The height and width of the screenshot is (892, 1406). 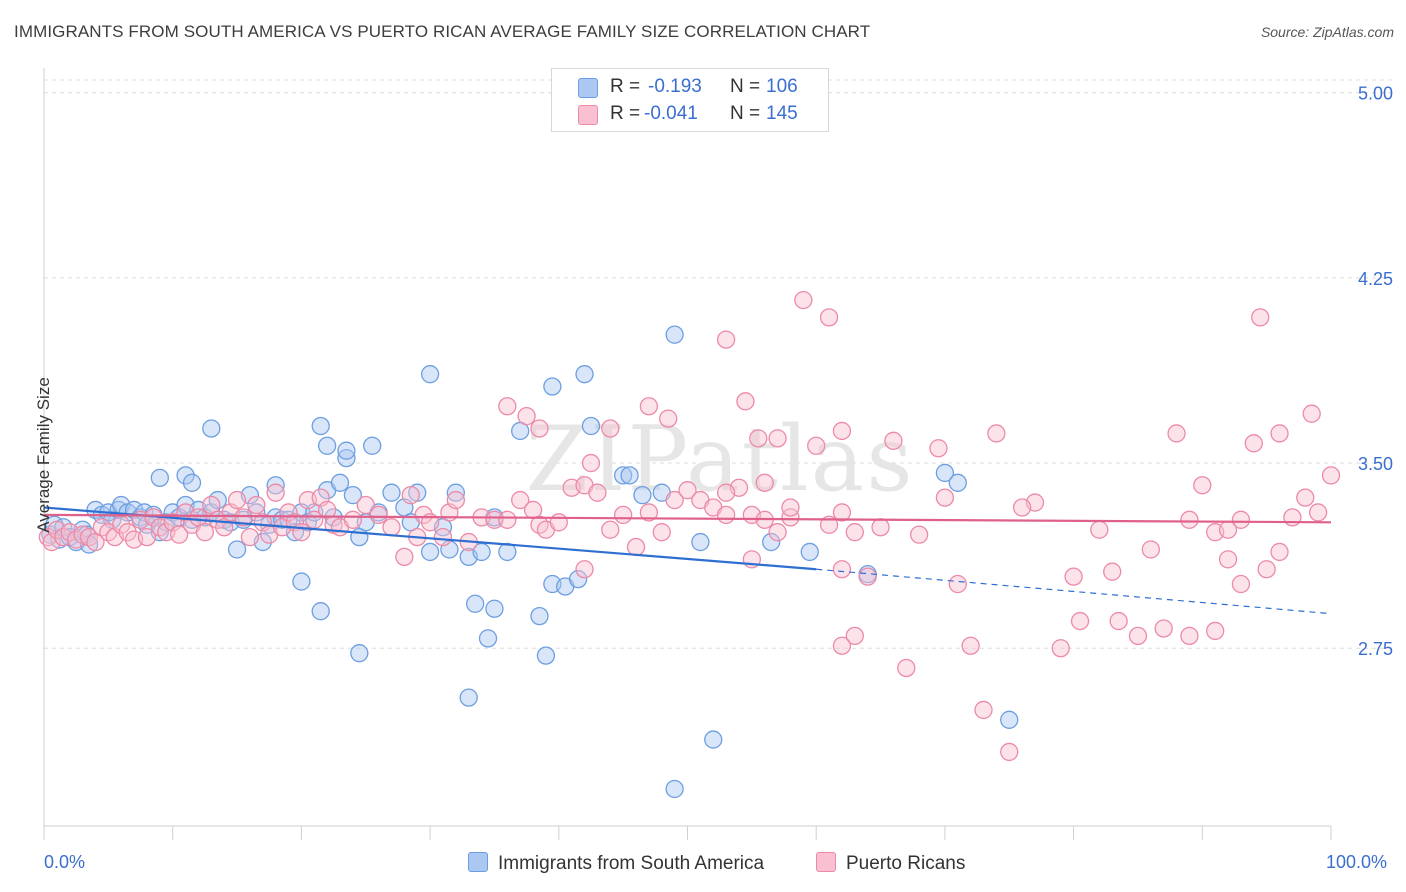 I want to click on legend-r-value: -0.193, so click(x=675, y=86).